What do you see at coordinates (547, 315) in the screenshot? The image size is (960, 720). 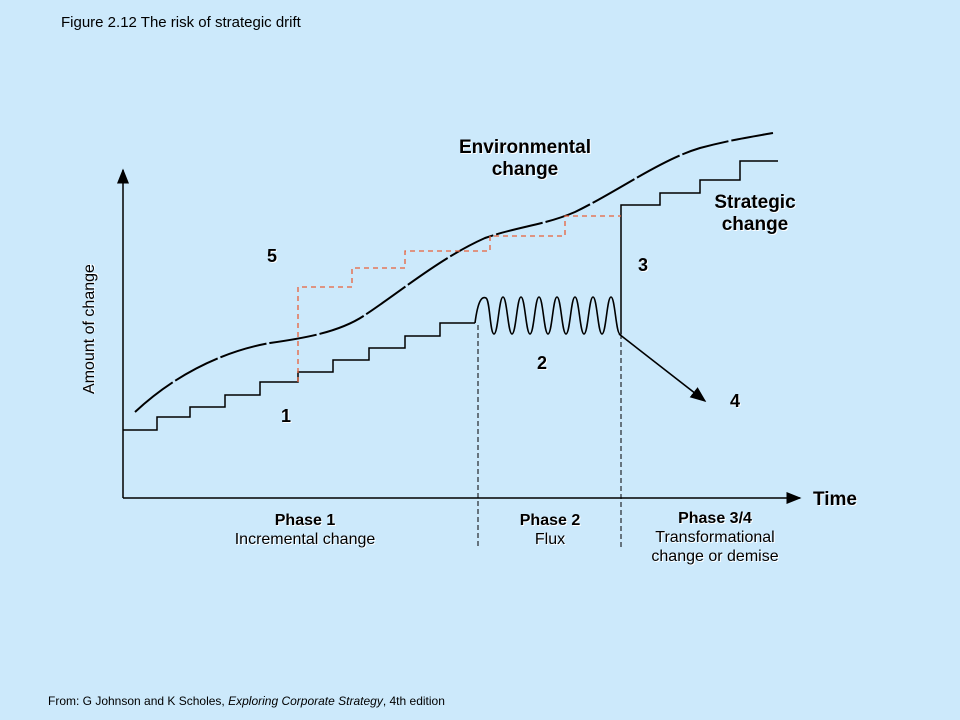 I see `flux-oscillation` at bounding box center [547, 315].